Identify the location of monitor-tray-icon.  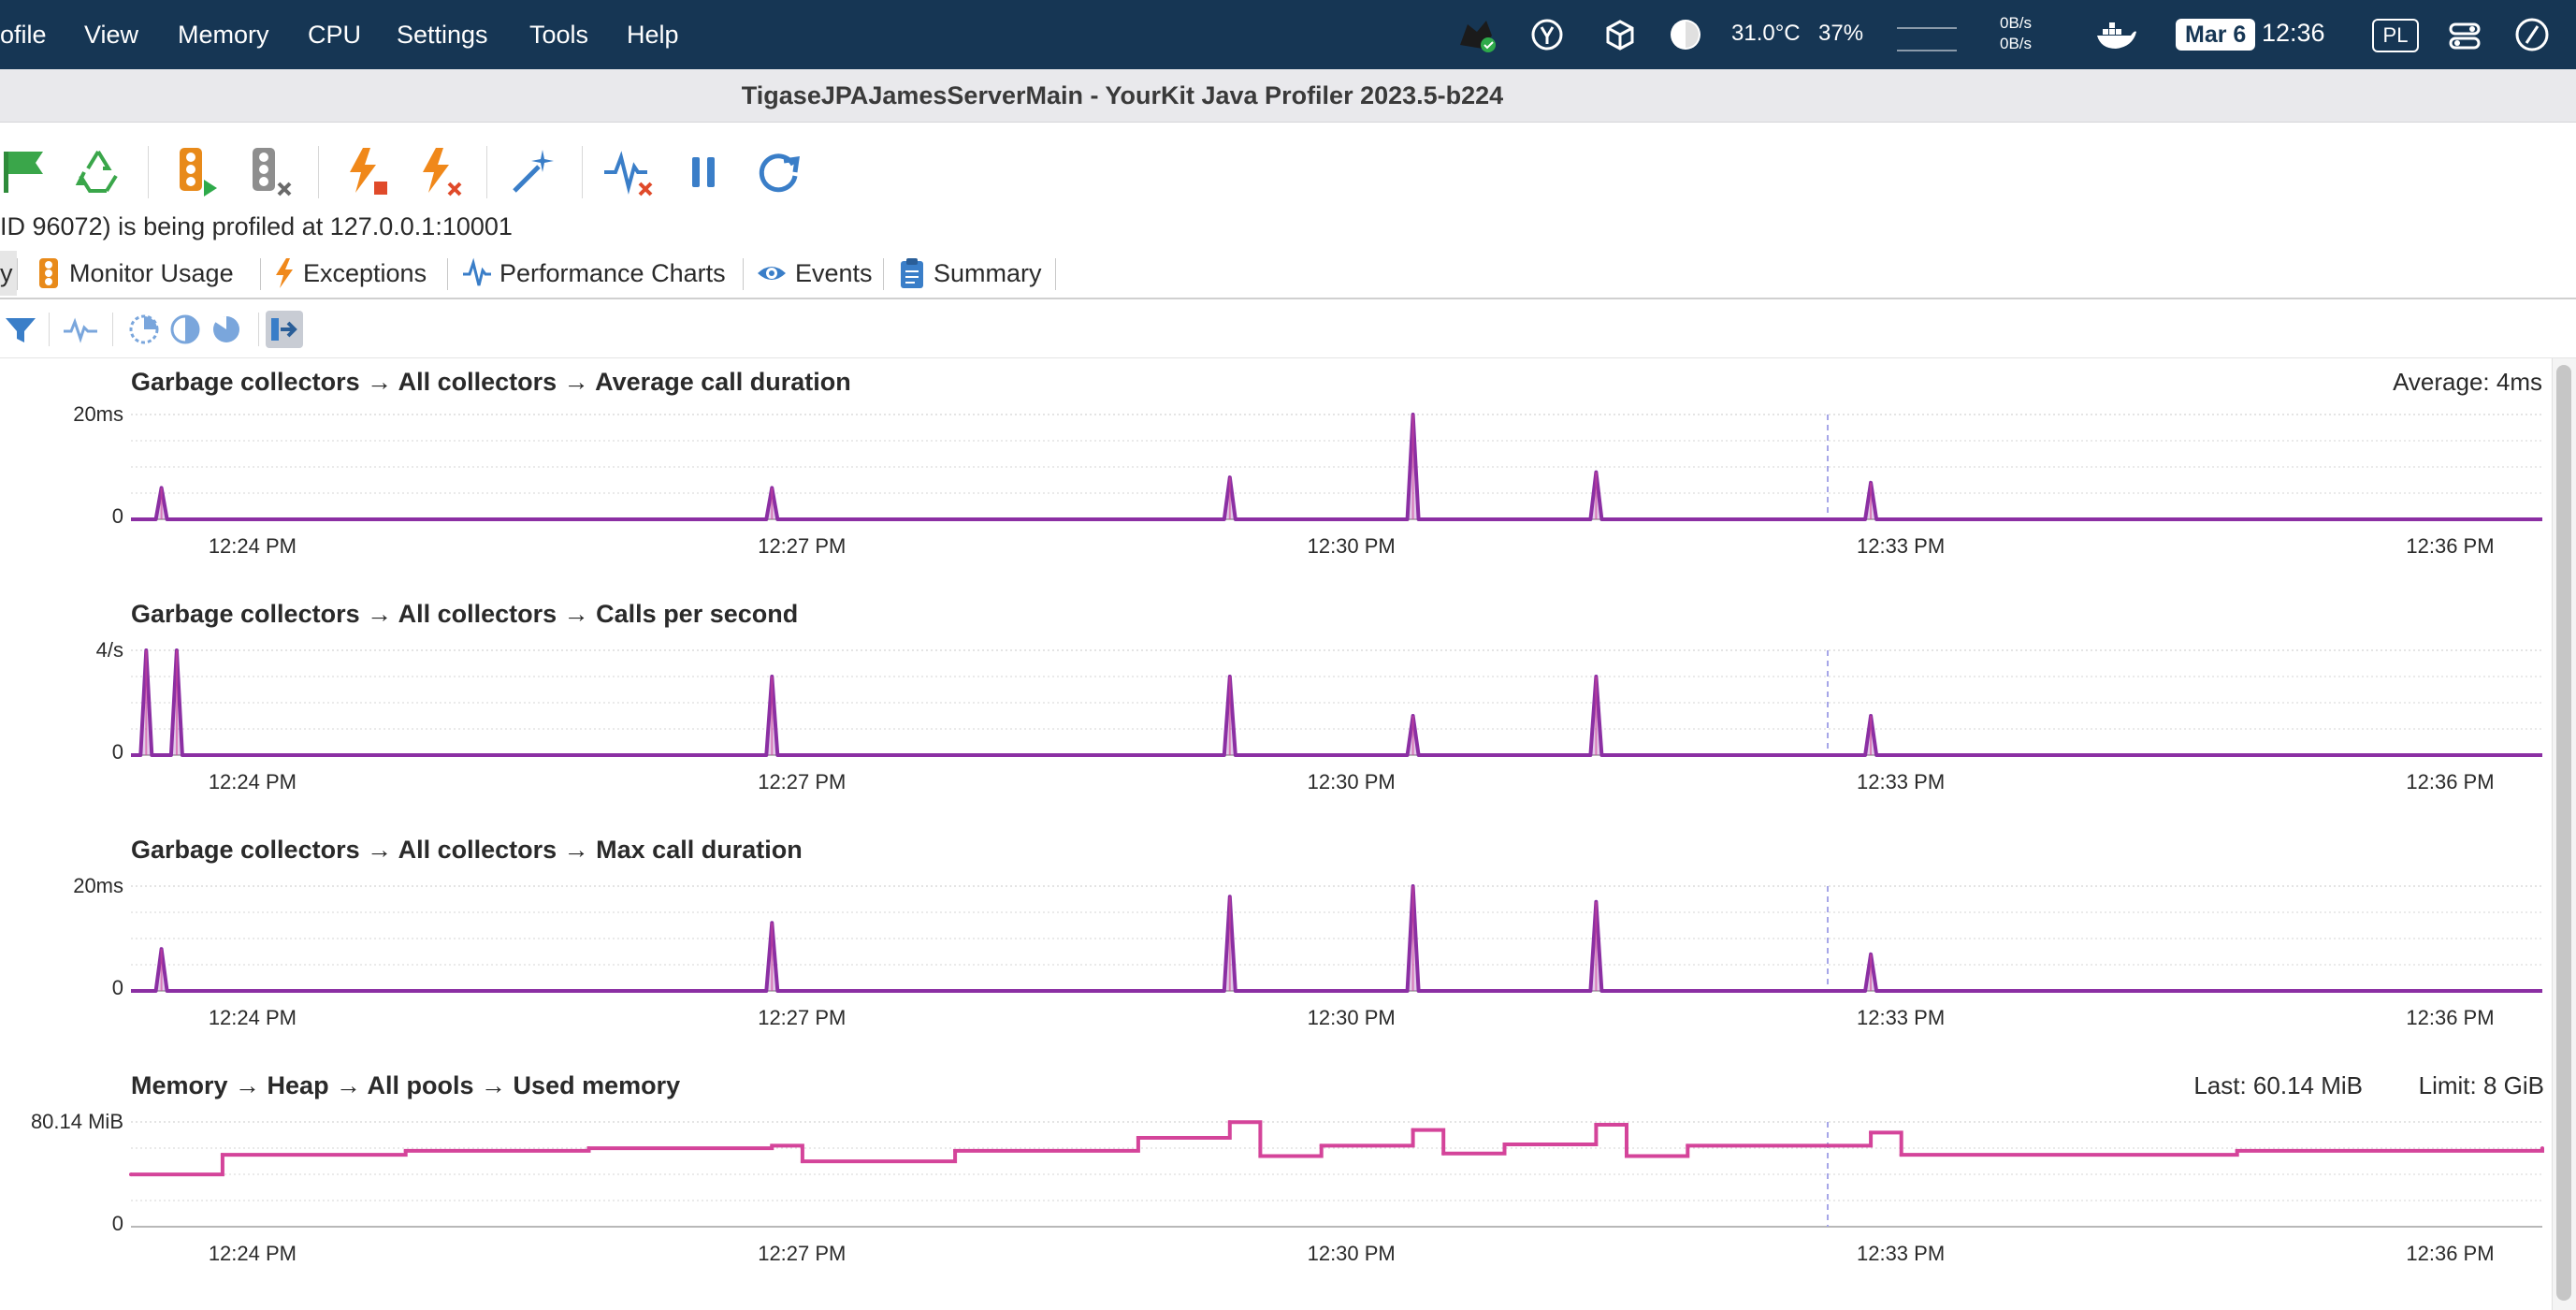
(1547, 34).